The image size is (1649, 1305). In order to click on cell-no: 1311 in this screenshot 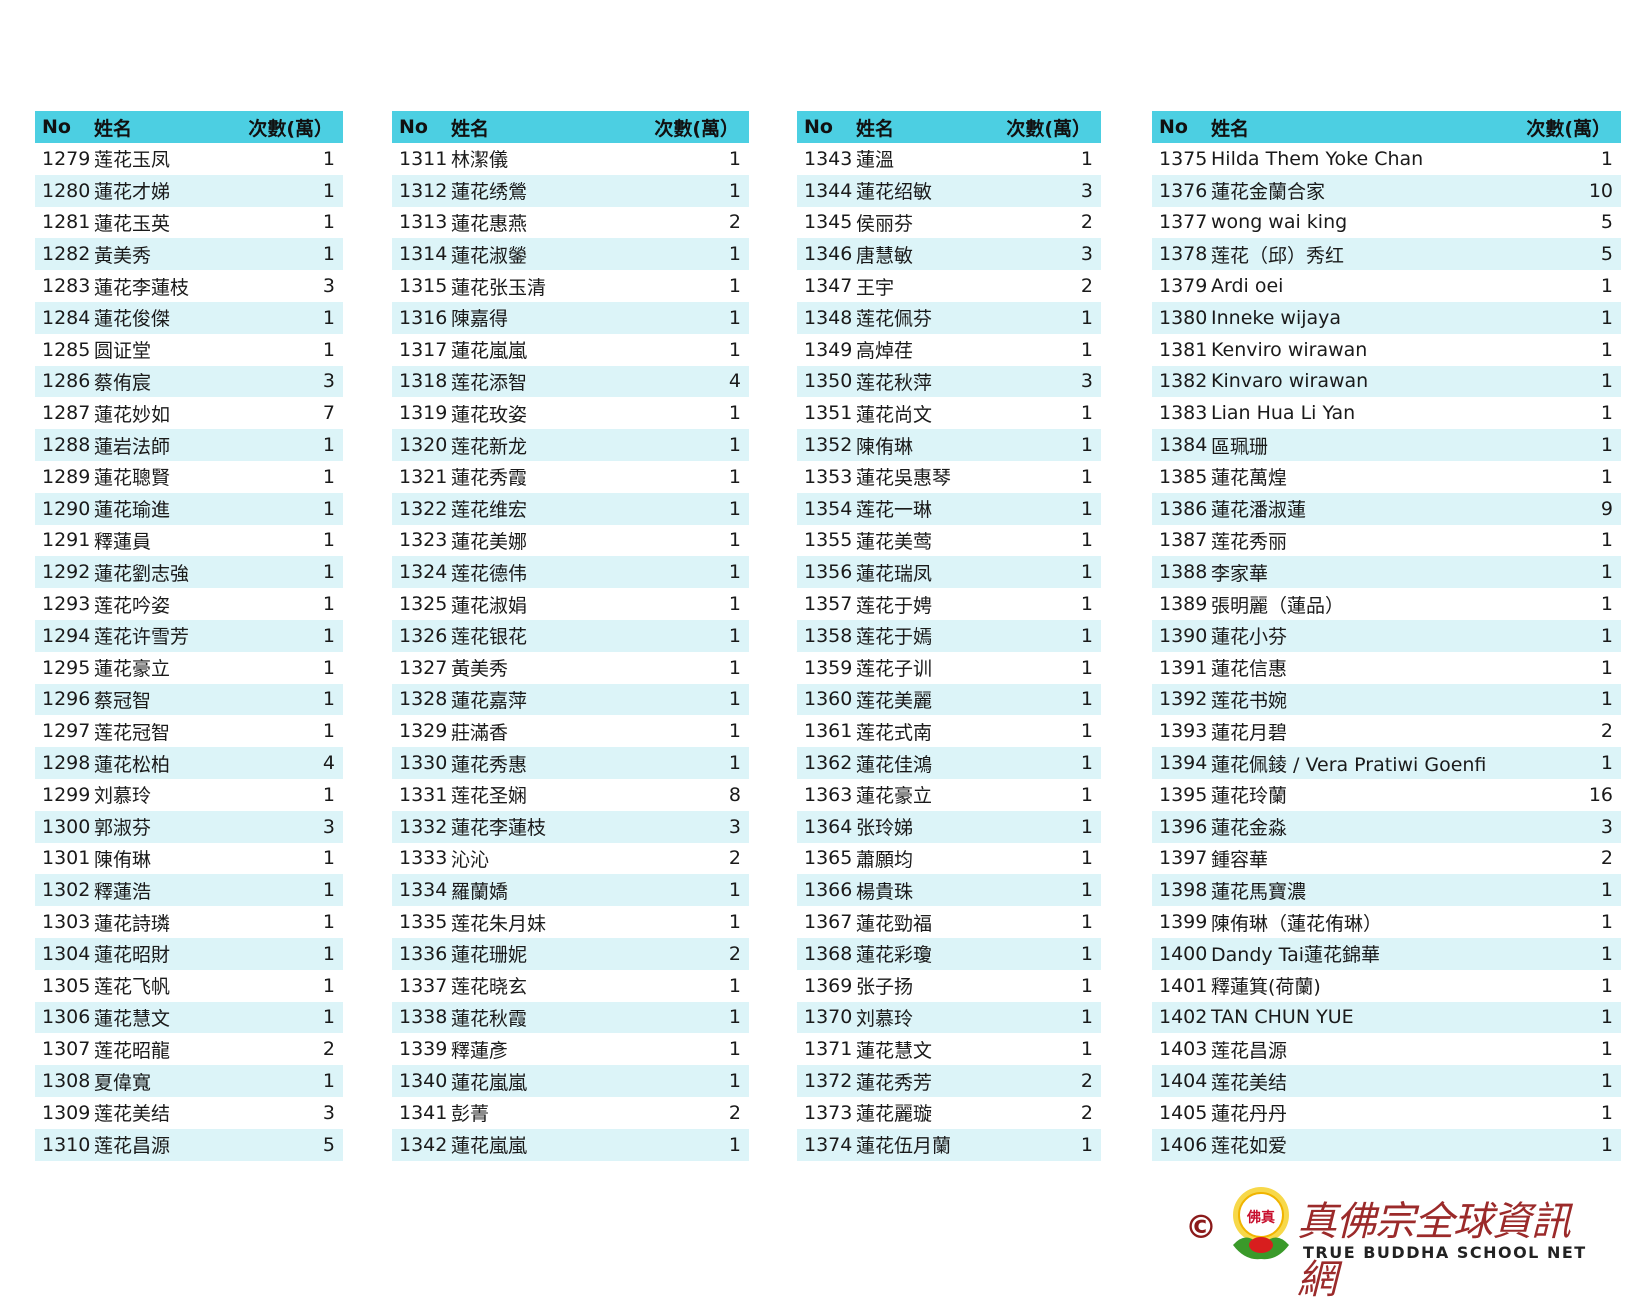, I will do `click(423, 158)`.